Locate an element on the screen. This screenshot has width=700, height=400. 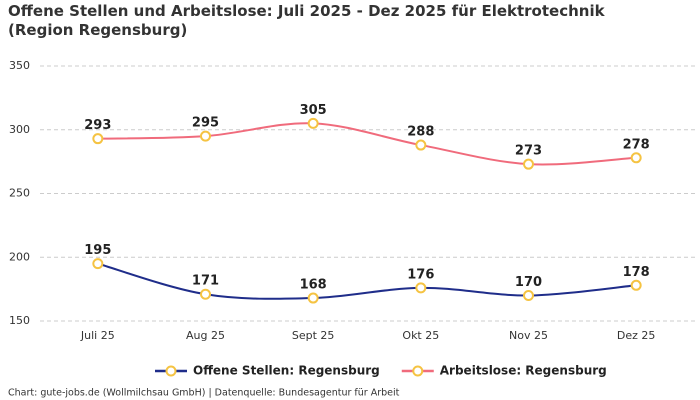
x-tick-label: Nov 25 is located at coordinates (528, 335).